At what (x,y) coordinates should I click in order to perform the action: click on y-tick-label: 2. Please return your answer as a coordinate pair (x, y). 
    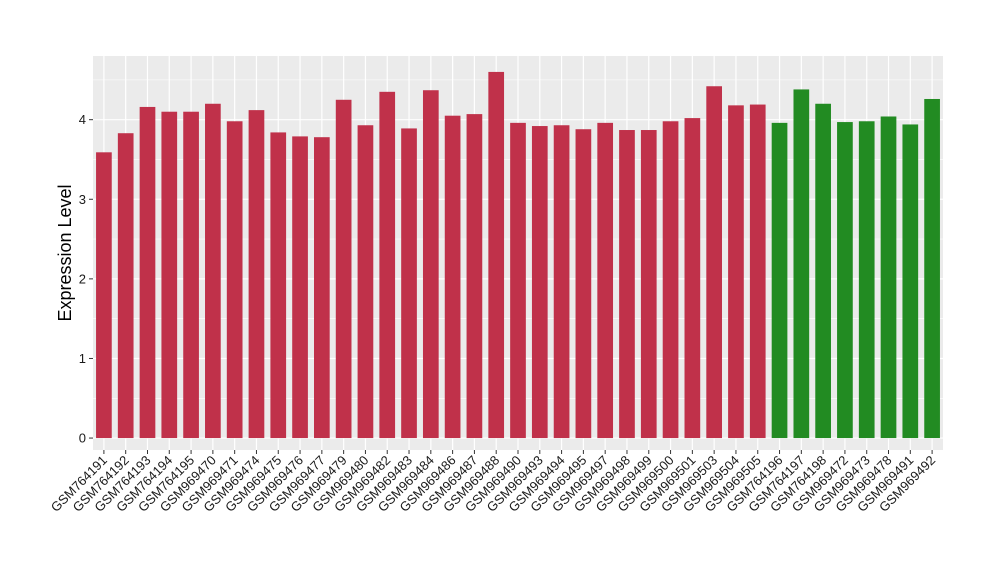
    Looking at the image, I should click on (82, 278).